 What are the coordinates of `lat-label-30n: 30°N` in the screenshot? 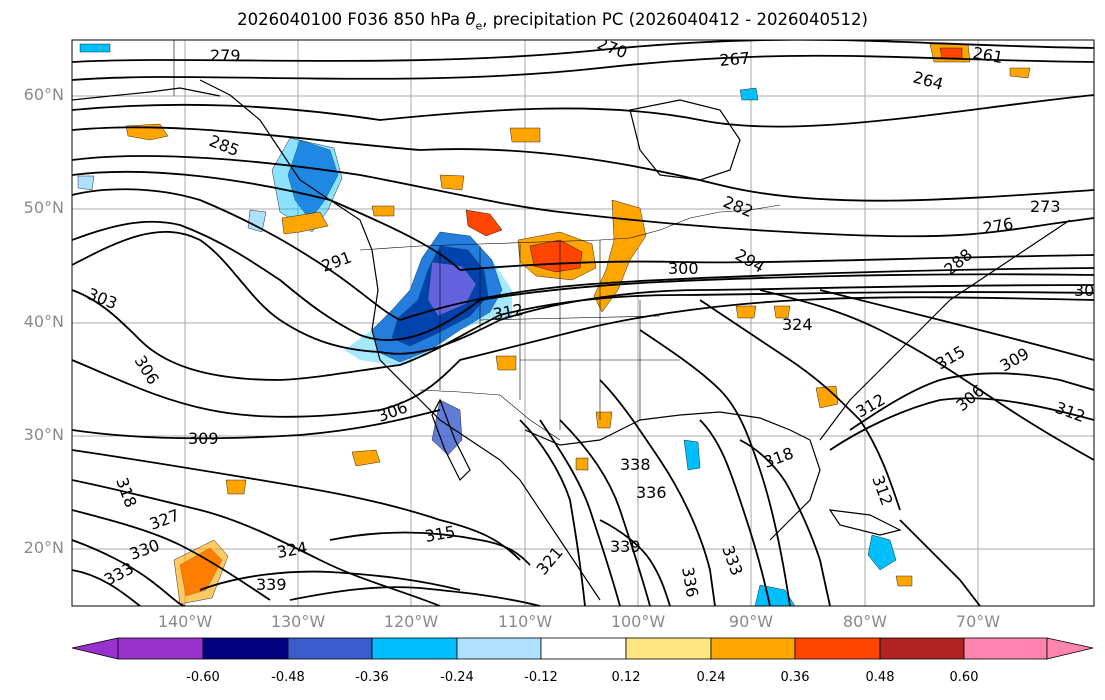 It's located at (43, 434).